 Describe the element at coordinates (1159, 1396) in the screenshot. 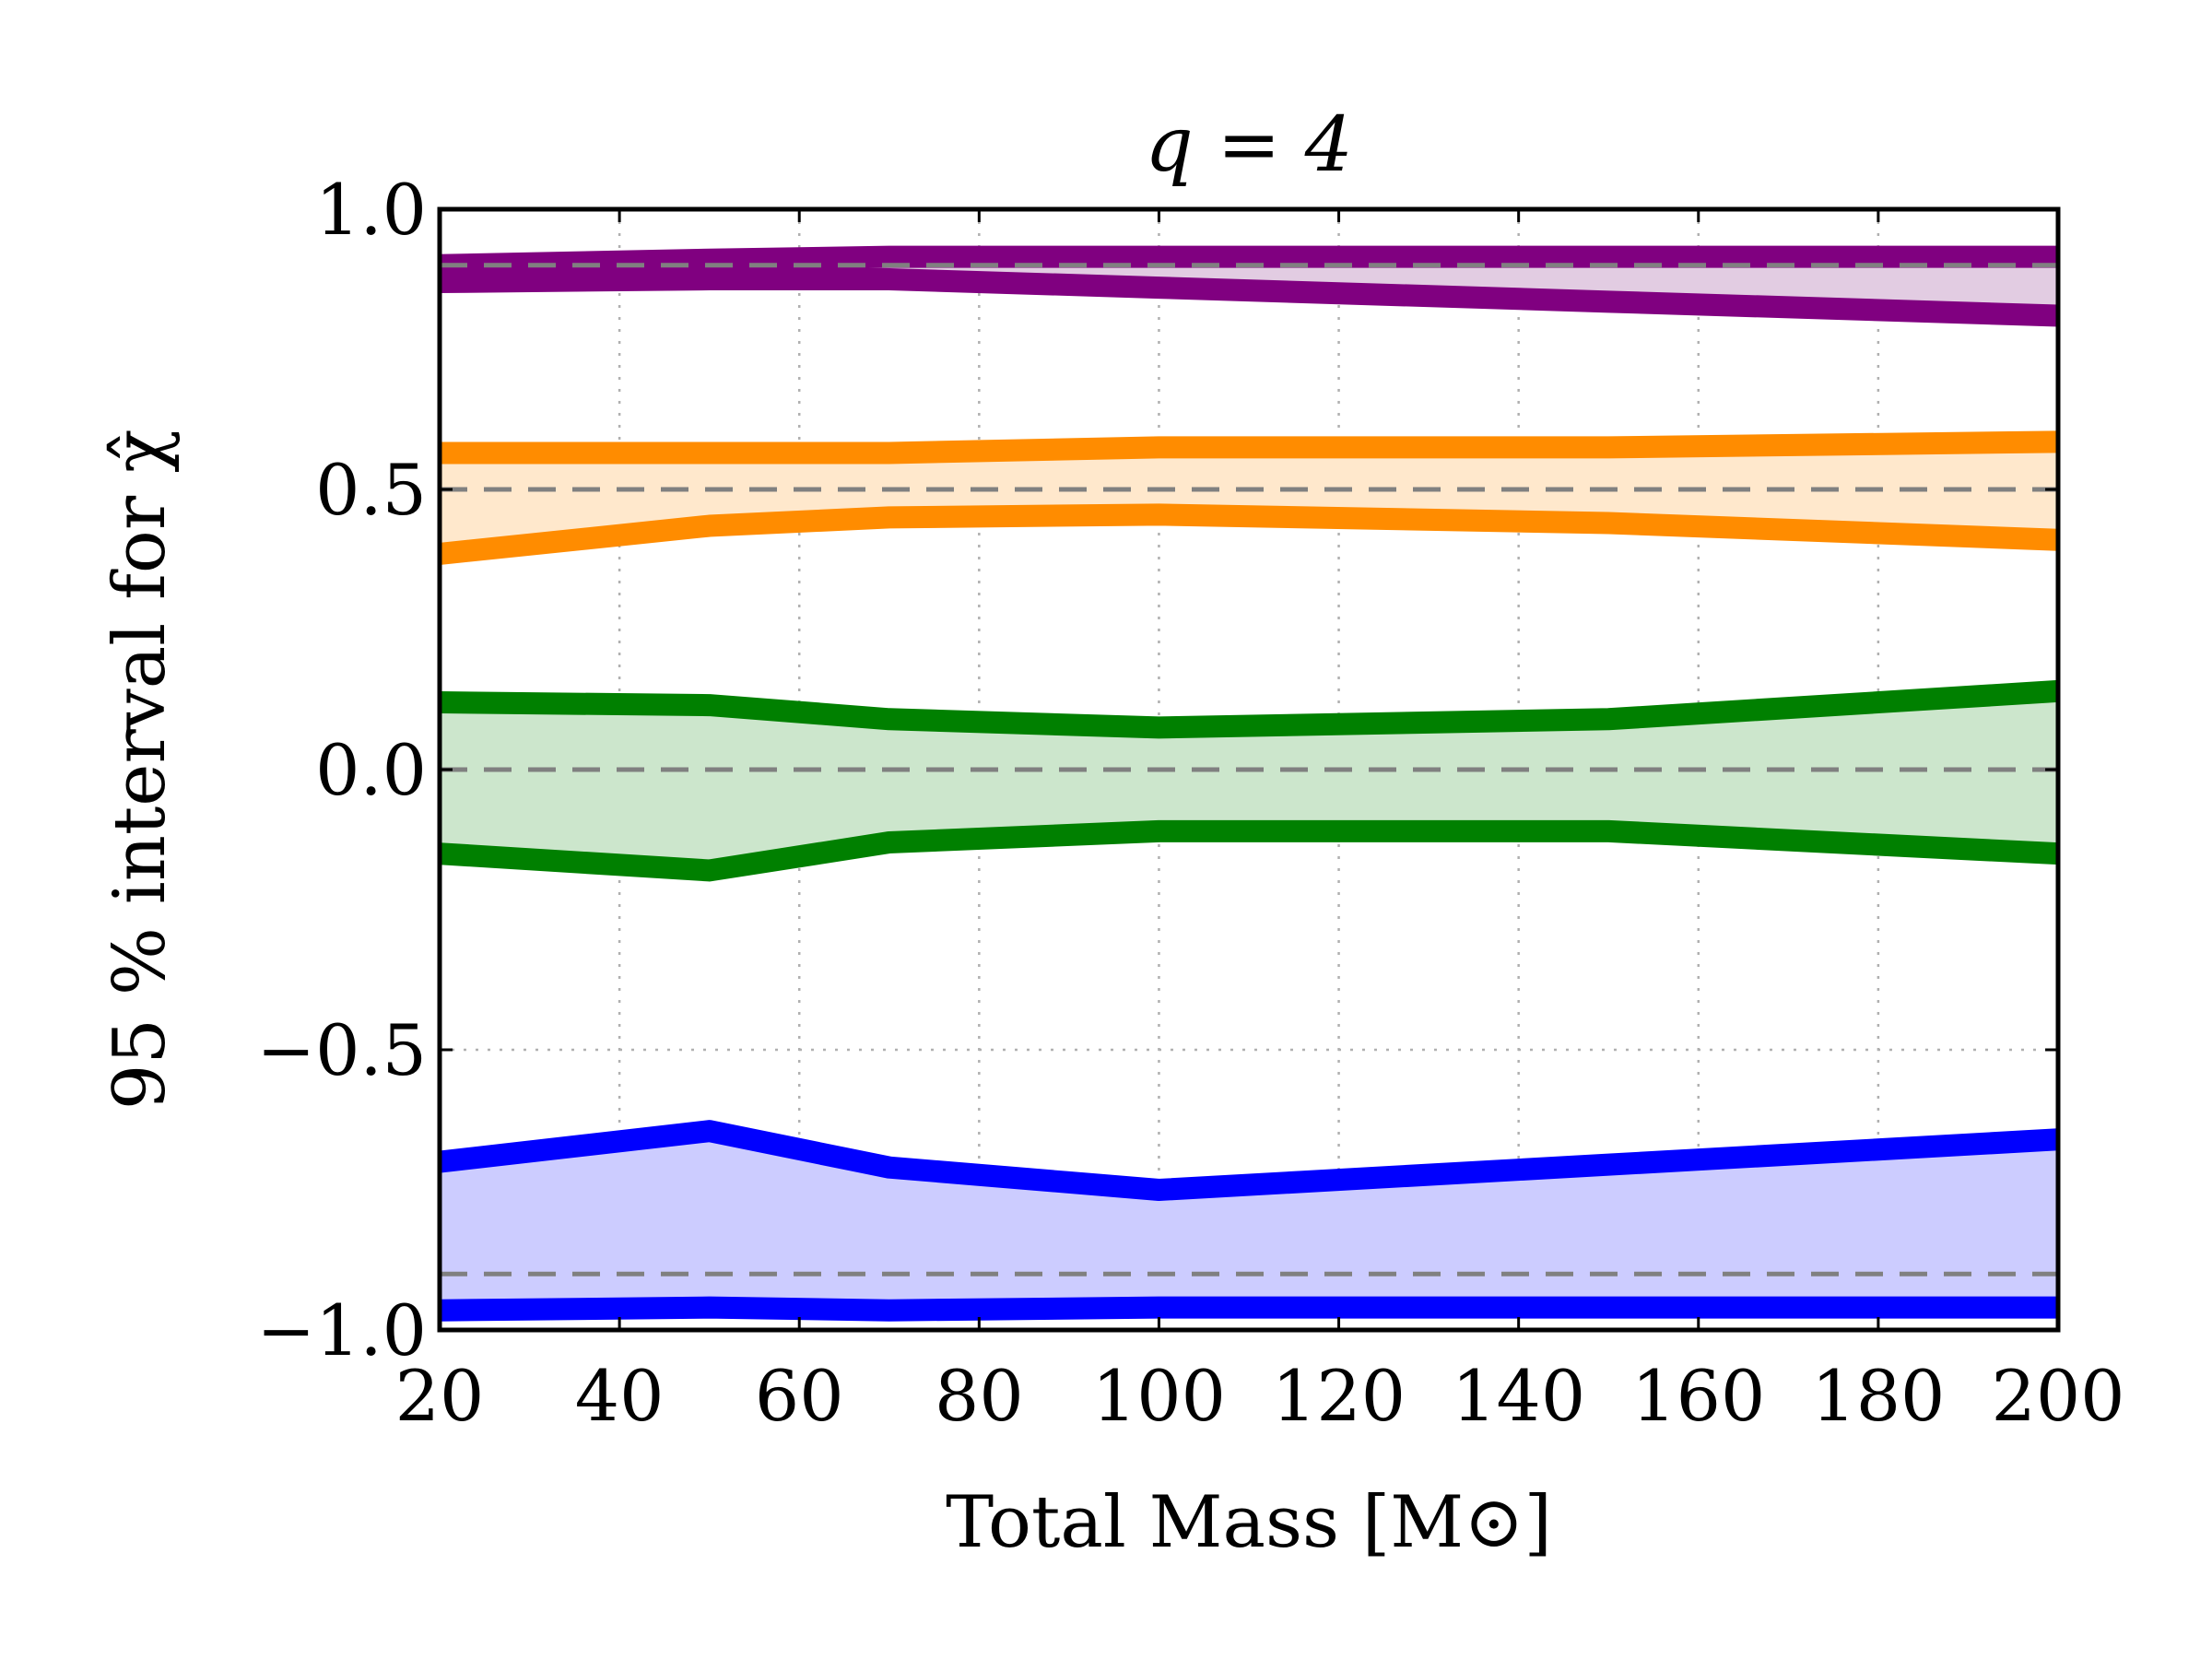

I see `x-tick-label: 100` at that location.